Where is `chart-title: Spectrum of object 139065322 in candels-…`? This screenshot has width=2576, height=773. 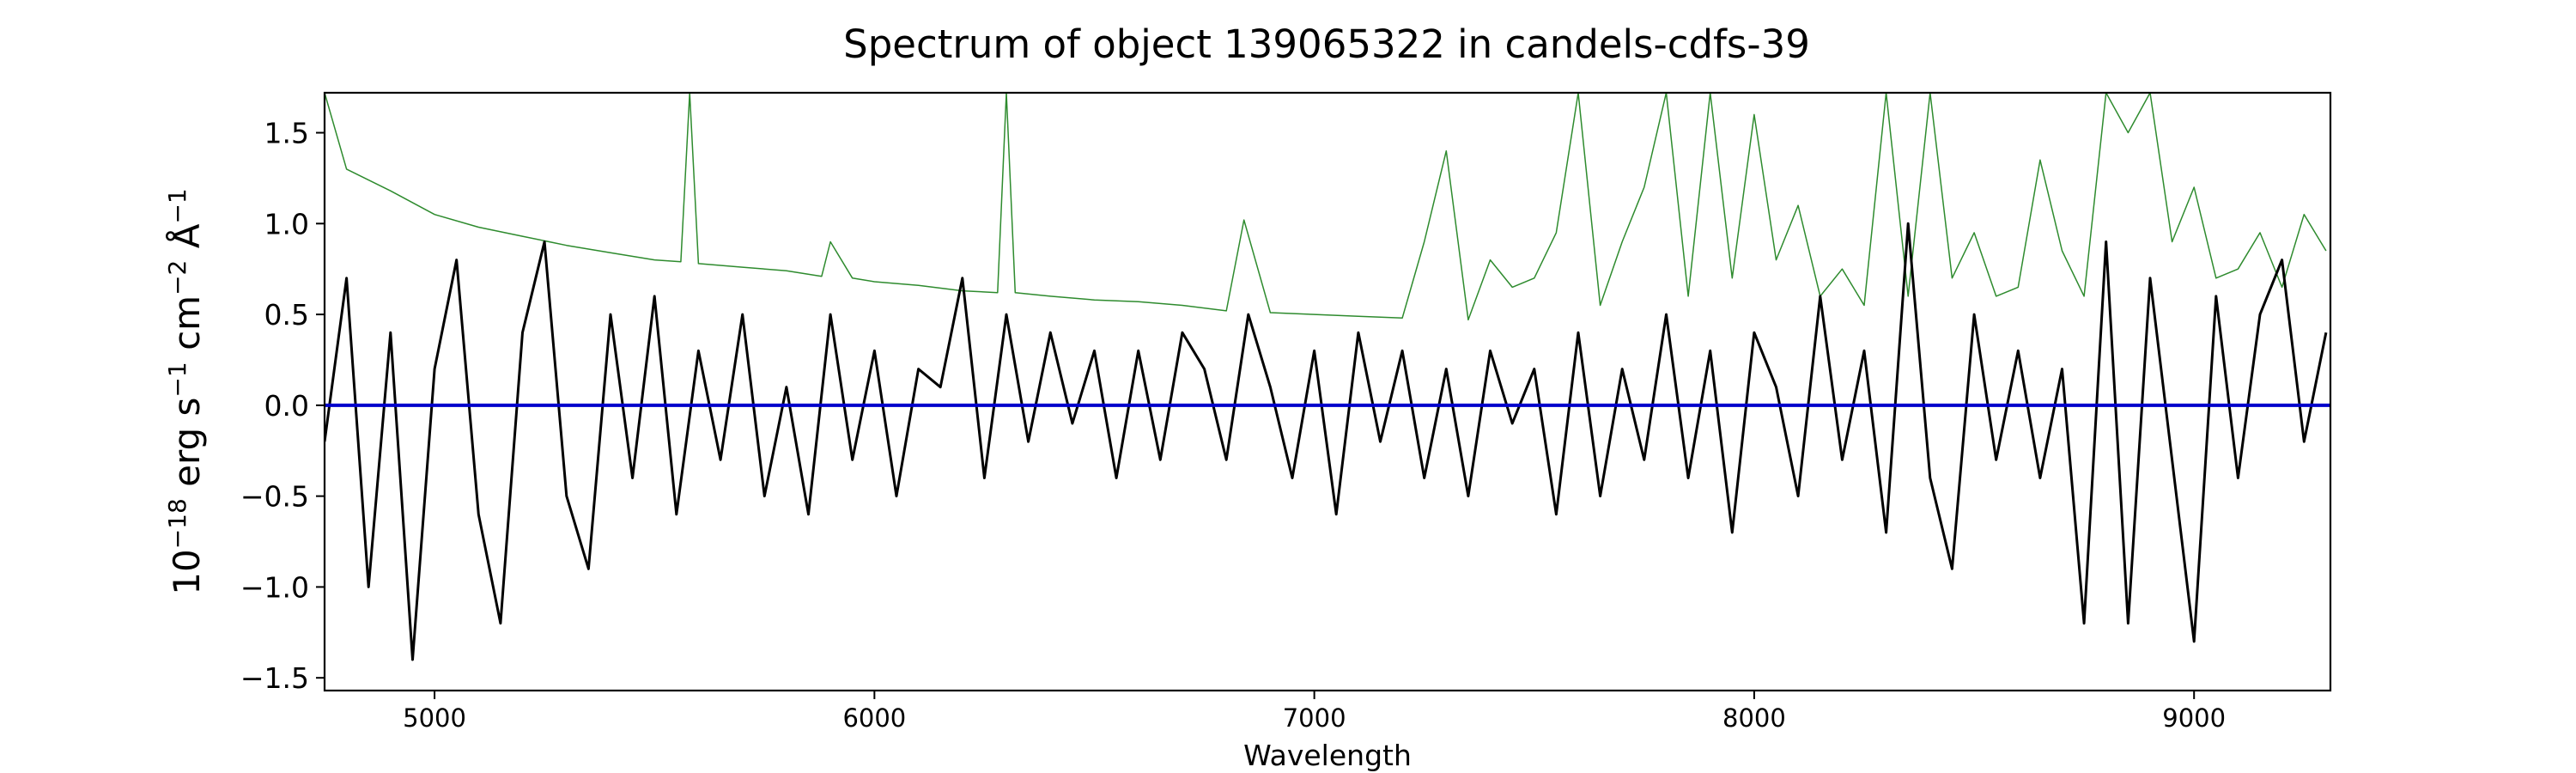
chart-title: Spectrum of object 139065322 in candels-… is located at coordinates (1327, 44).